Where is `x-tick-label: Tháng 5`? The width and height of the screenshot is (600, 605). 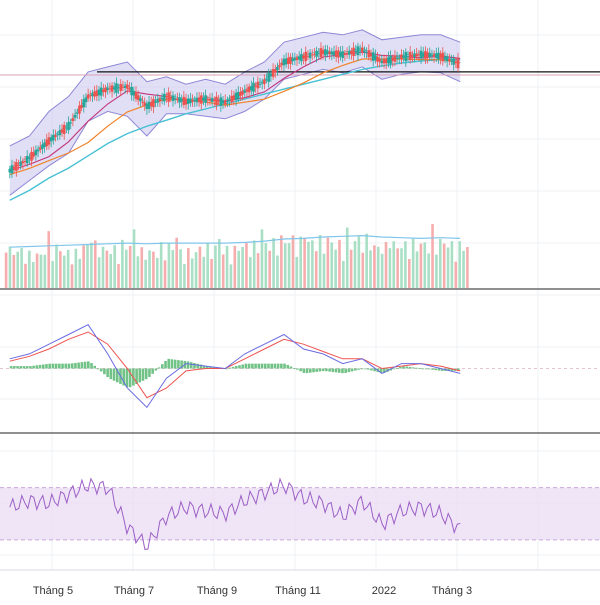 x-tick-label: Tháng 5 is located at coordinates (53, 591).